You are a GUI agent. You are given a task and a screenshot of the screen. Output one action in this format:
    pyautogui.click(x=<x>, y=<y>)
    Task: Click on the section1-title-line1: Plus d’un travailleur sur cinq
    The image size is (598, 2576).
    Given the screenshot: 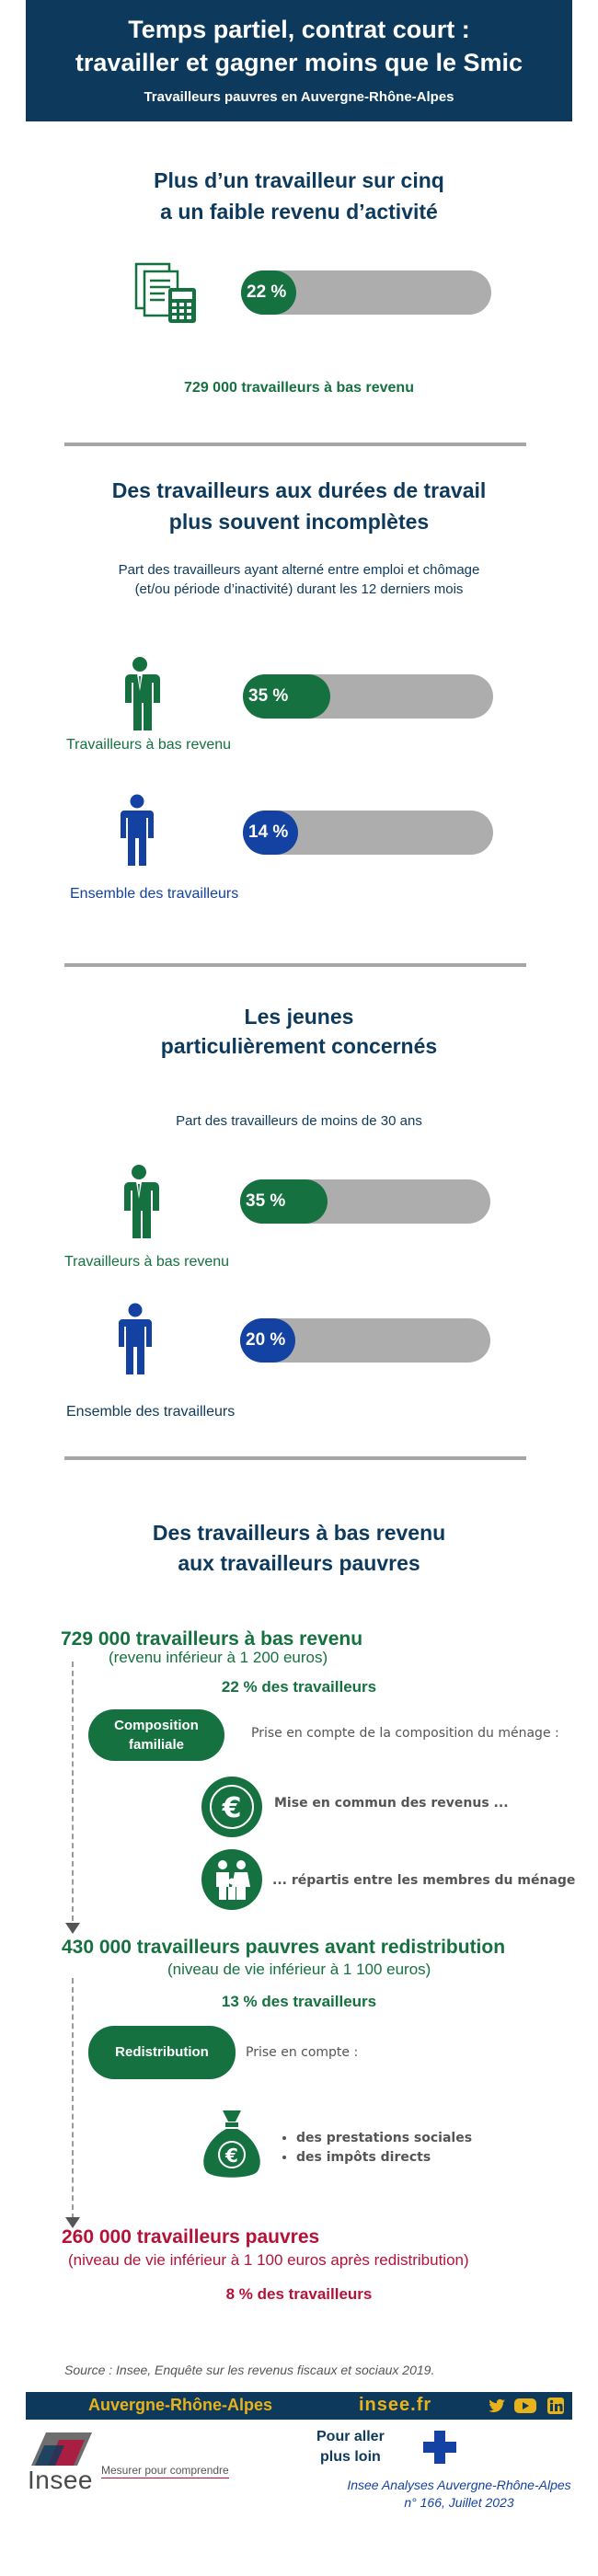 What is the action you would take?
    pyautogui.click(x=299, y=180)
    